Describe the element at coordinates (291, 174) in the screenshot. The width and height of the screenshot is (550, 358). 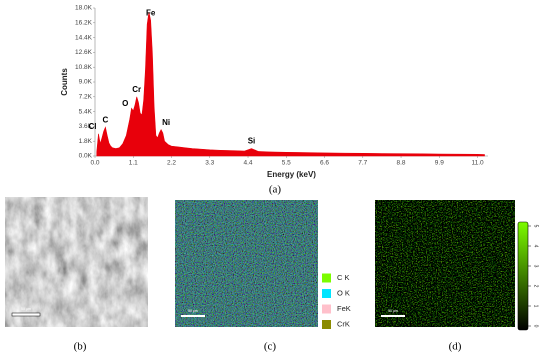
I see `x-axis-label: Energy (keV)` at that location.